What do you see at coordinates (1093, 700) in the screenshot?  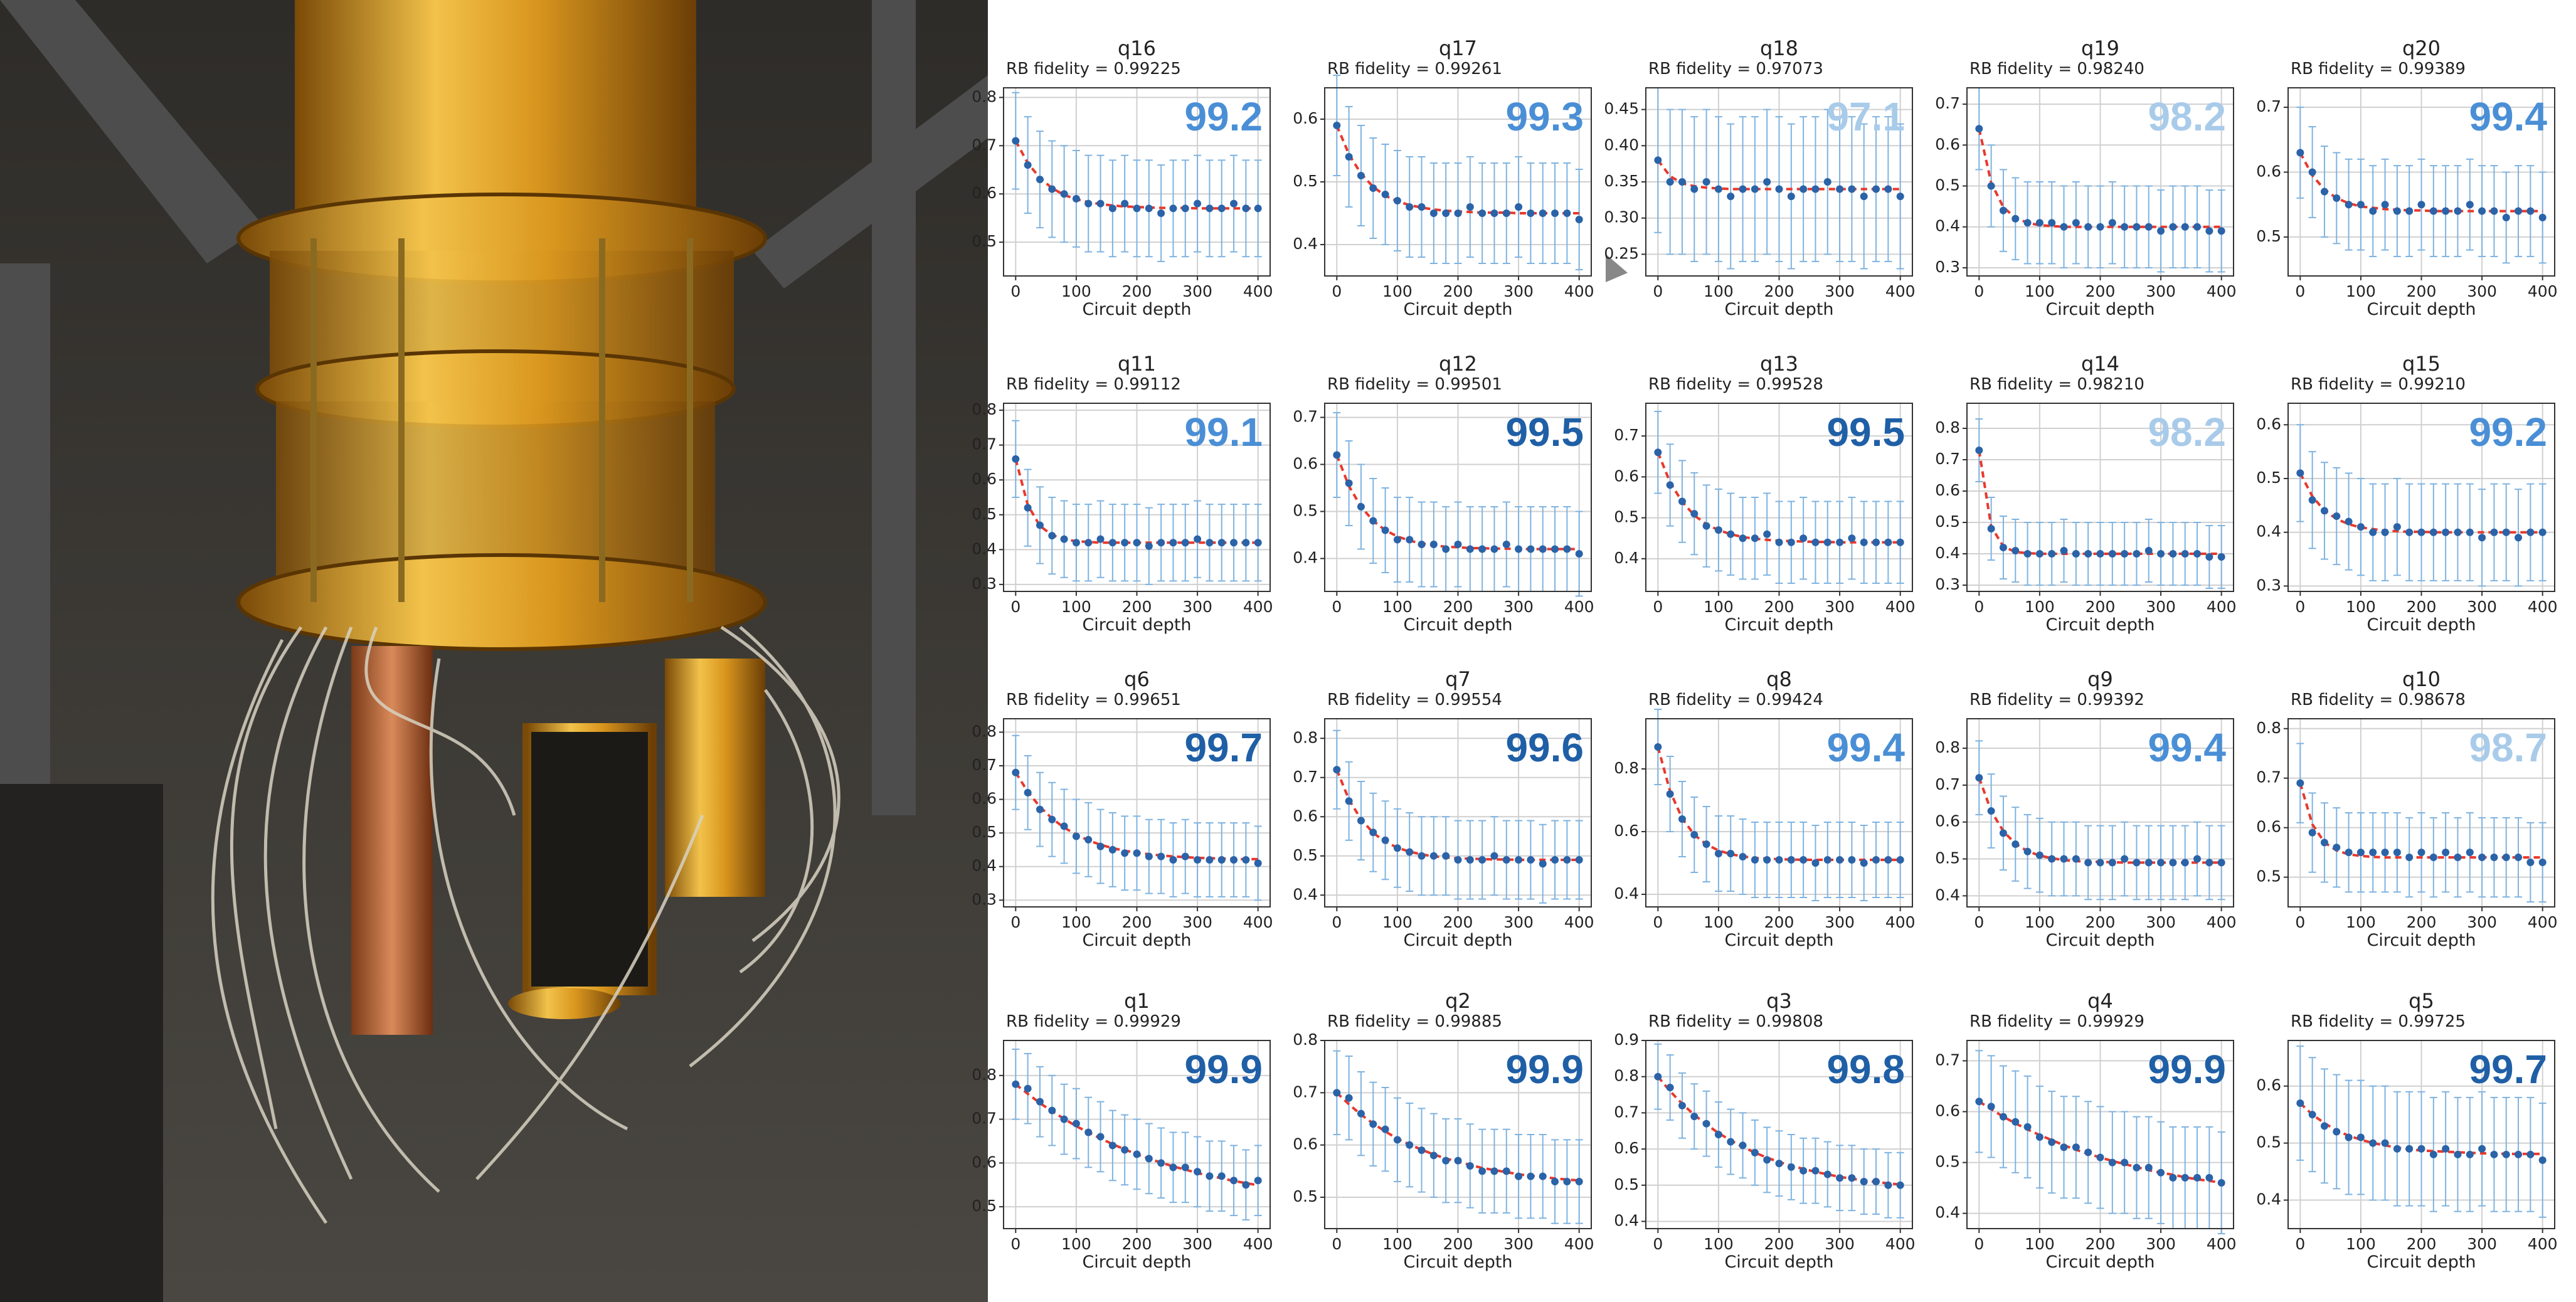 I see `chart-subtitle: RB fidelity = 0.99651` at bounding box center [1093, 700].